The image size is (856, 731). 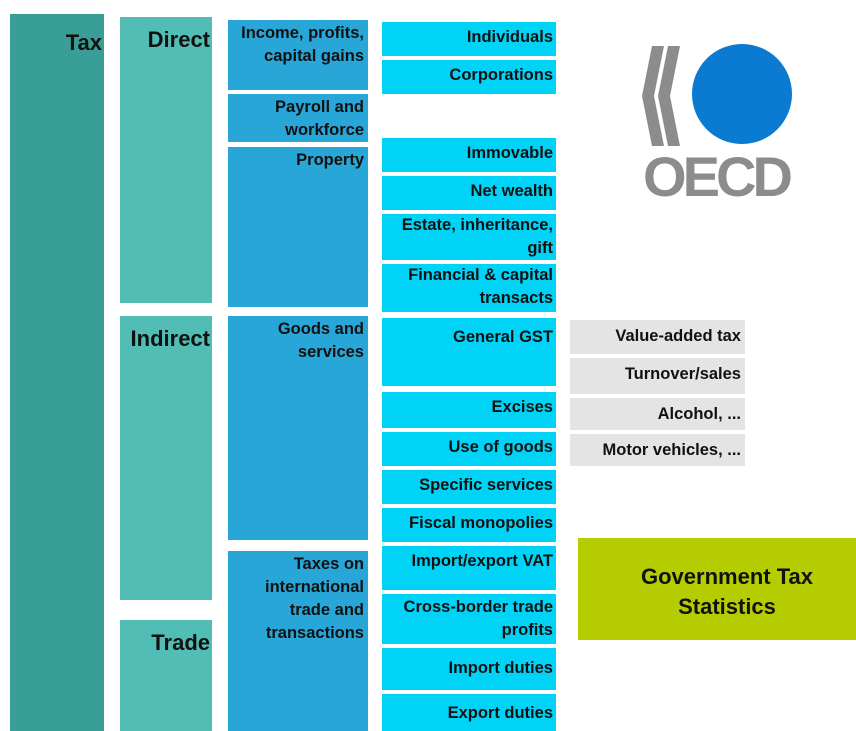 I want to click on subtype-box: Export duties, so click(x=469, y=712).